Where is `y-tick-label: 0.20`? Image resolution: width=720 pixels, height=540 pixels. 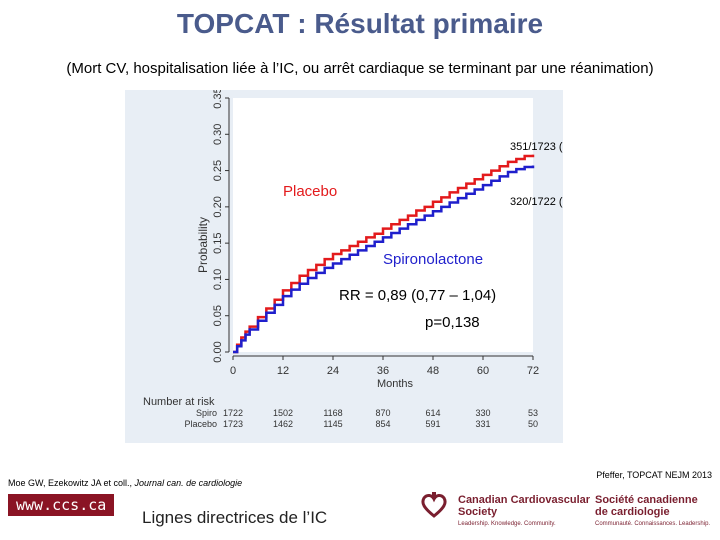 y-tick-label: 0.20 is located at coordinates (218, 206).